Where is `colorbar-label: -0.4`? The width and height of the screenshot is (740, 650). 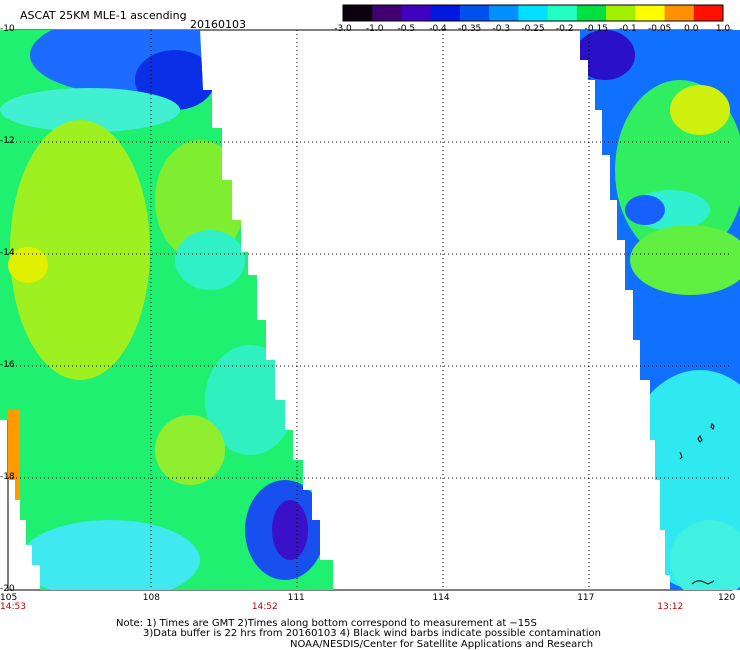
colorbar-label: -0.4 is located at coordinates (438, 29).